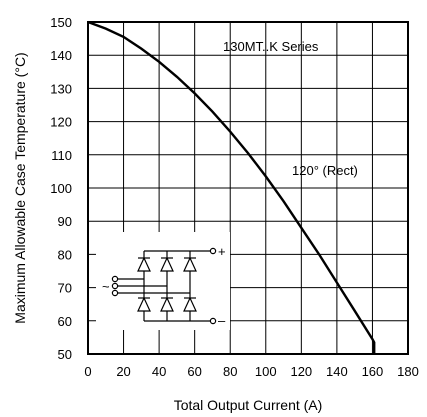  I want to click on curve-annotation: 120° (Rect), so click(325, 170).